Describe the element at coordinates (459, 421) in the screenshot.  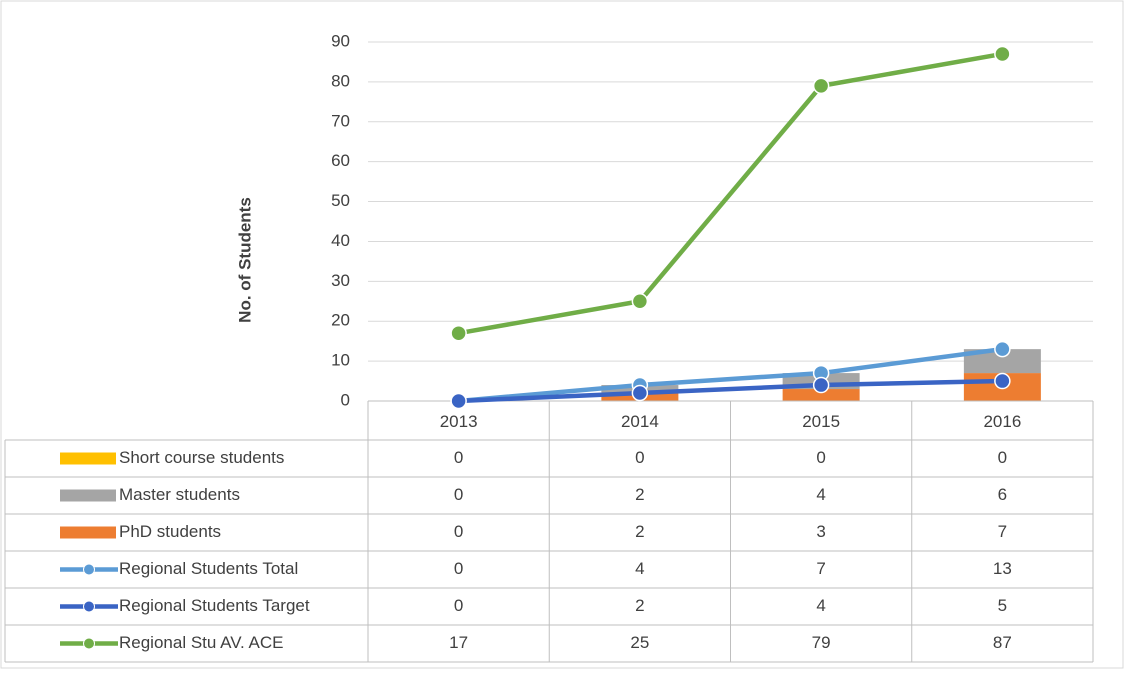
I see `x-tick-label: 2013` at that location.